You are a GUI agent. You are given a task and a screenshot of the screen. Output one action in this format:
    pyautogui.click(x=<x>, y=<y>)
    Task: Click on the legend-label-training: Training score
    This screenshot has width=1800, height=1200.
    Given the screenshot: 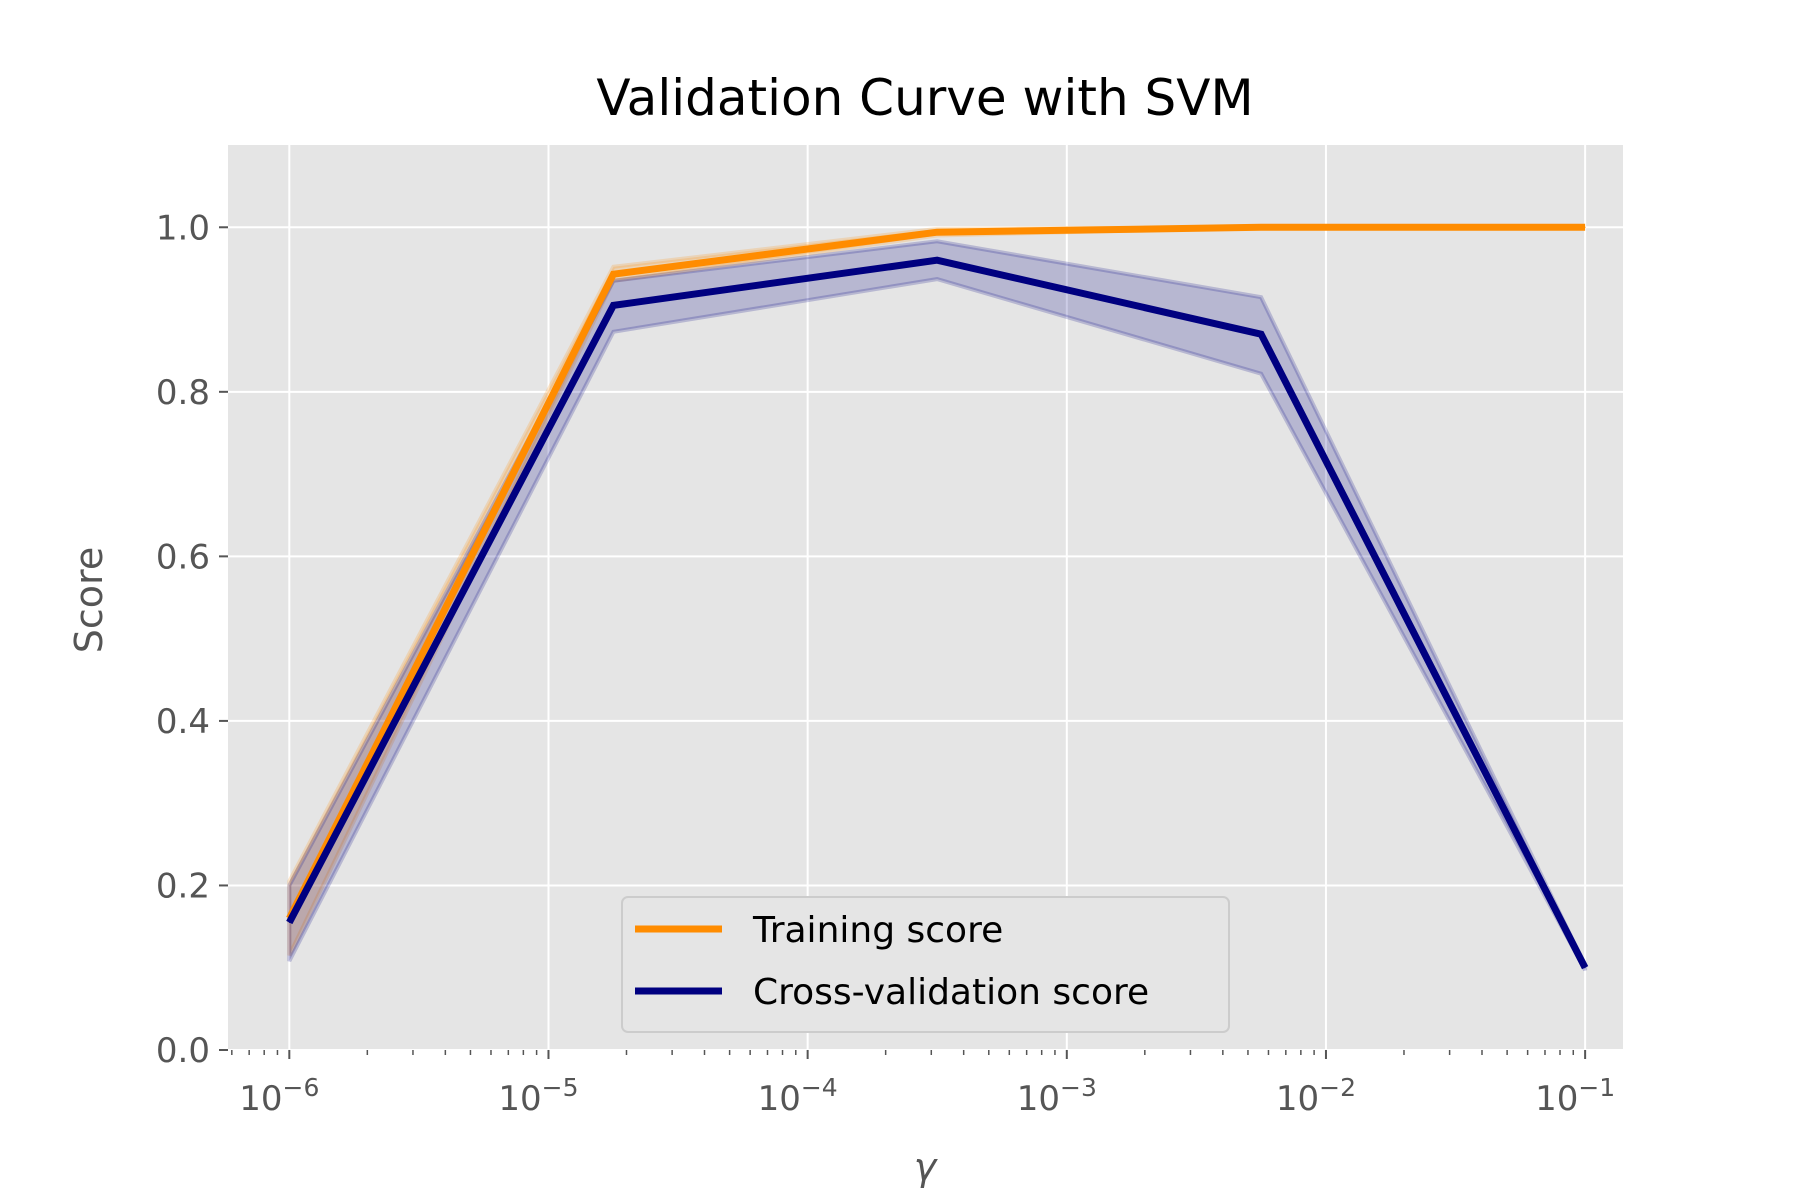 What is the action you would take?
    pyautogui.click(x=877, y=930)
    